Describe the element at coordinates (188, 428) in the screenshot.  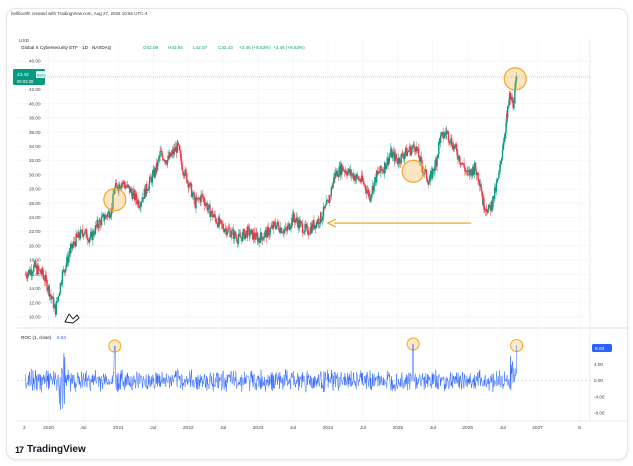
I see `x-tick-label: 2022` at that location.